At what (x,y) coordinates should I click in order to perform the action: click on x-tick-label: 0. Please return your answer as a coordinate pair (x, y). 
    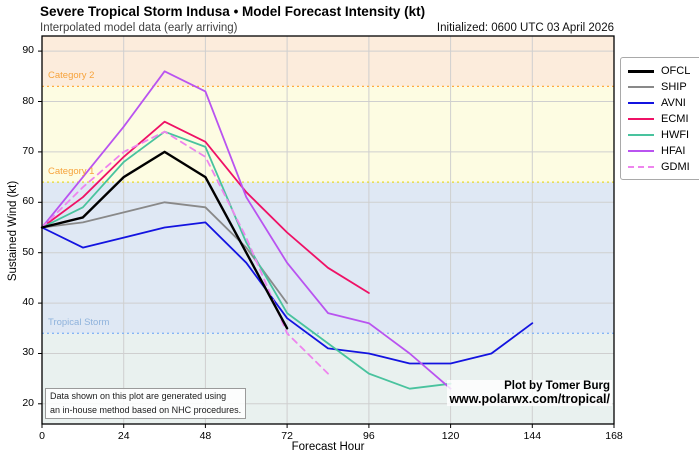
    Looking at the image, I should click on (42, 436).